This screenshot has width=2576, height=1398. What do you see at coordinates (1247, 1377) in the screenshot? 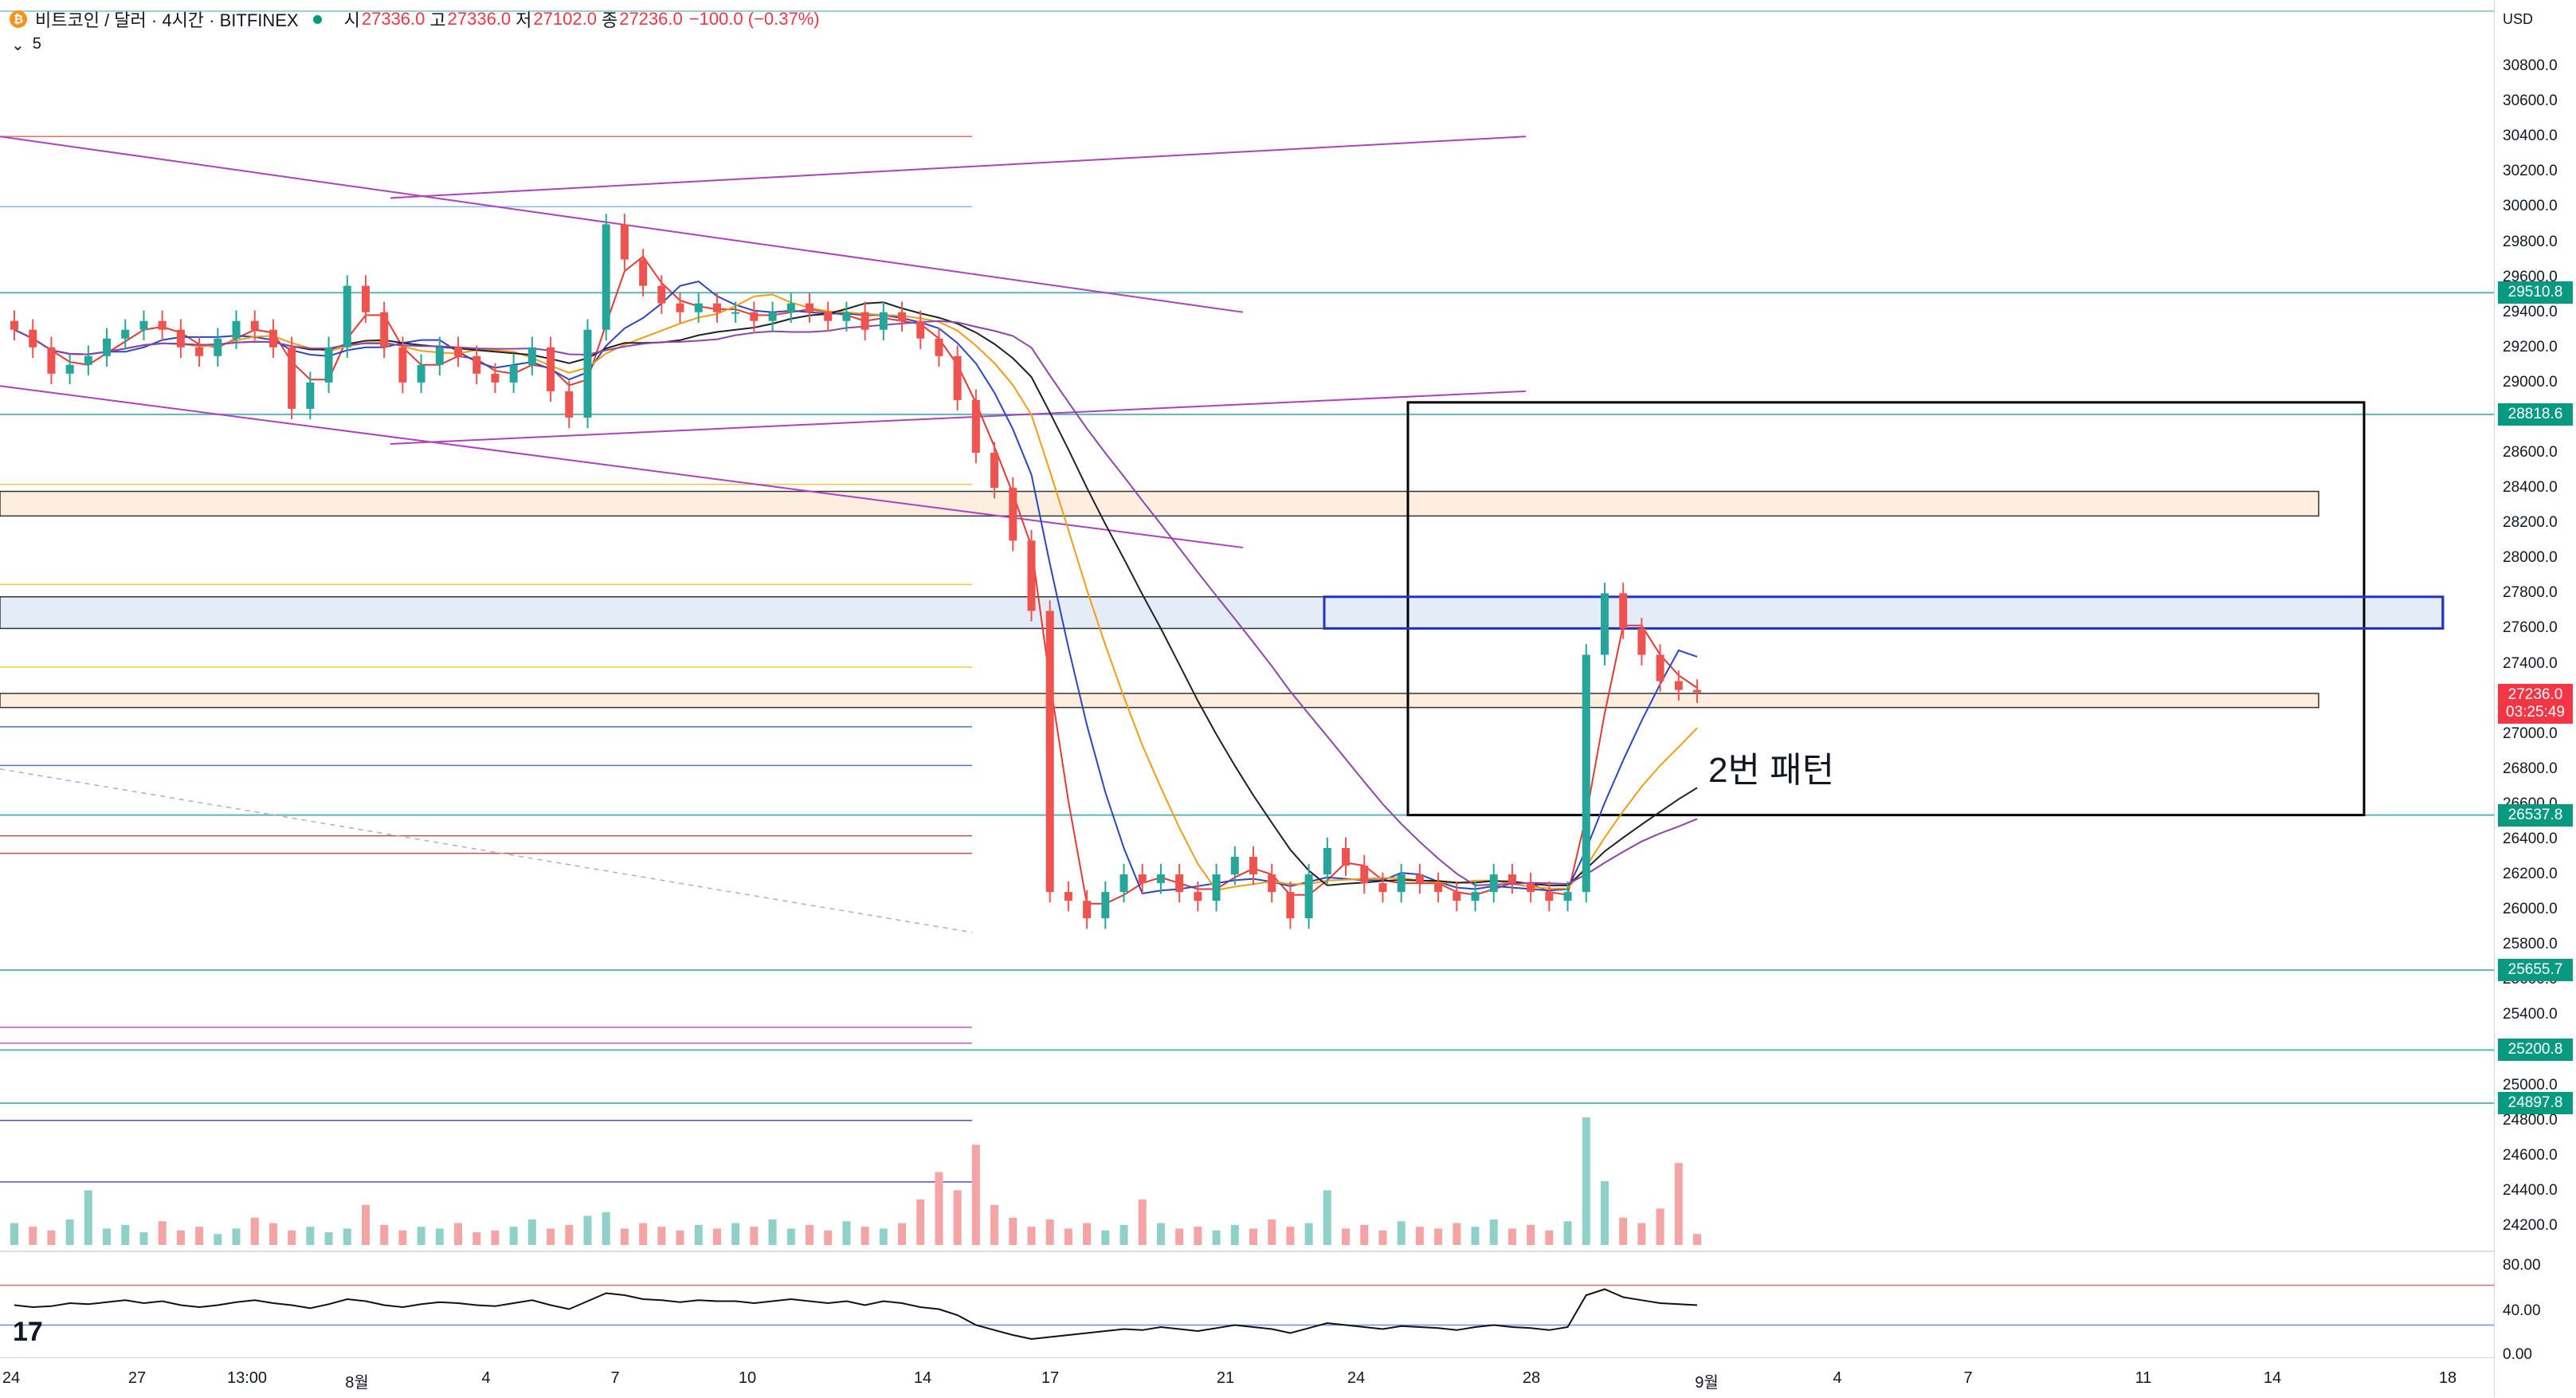
I see `time-axis: 24 27 13:00 8월 4 7 10 14 17 21 24 28 9월 4 7 11 14 18` at bounding box center [1247, 1377].